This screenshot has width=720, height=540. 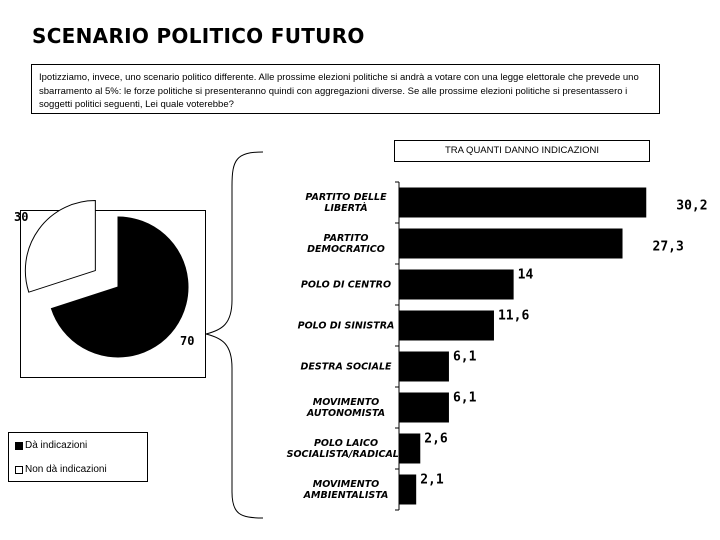 I want to click on legend-label: Dà indicazioni, so click(x=56, y=445).